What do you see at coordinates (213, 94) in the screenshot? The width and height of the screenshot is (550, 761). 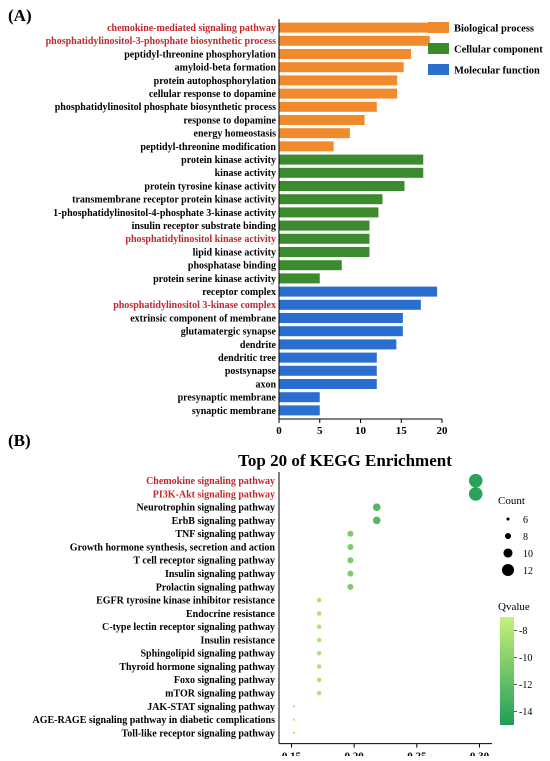 I see `bar-category-label: cellular response to dopamine` at bounding box center [213, 94].